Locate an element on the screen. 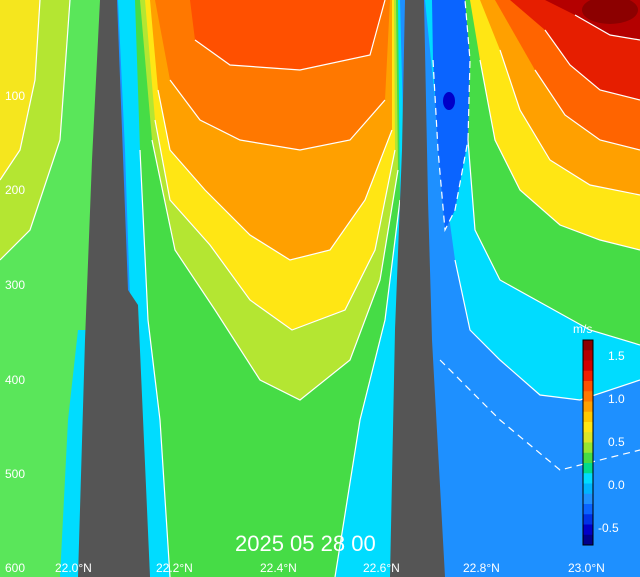 The image size is (640, 577). colorbar-tick-label: 1.0 is located at coordinates (616, 399).